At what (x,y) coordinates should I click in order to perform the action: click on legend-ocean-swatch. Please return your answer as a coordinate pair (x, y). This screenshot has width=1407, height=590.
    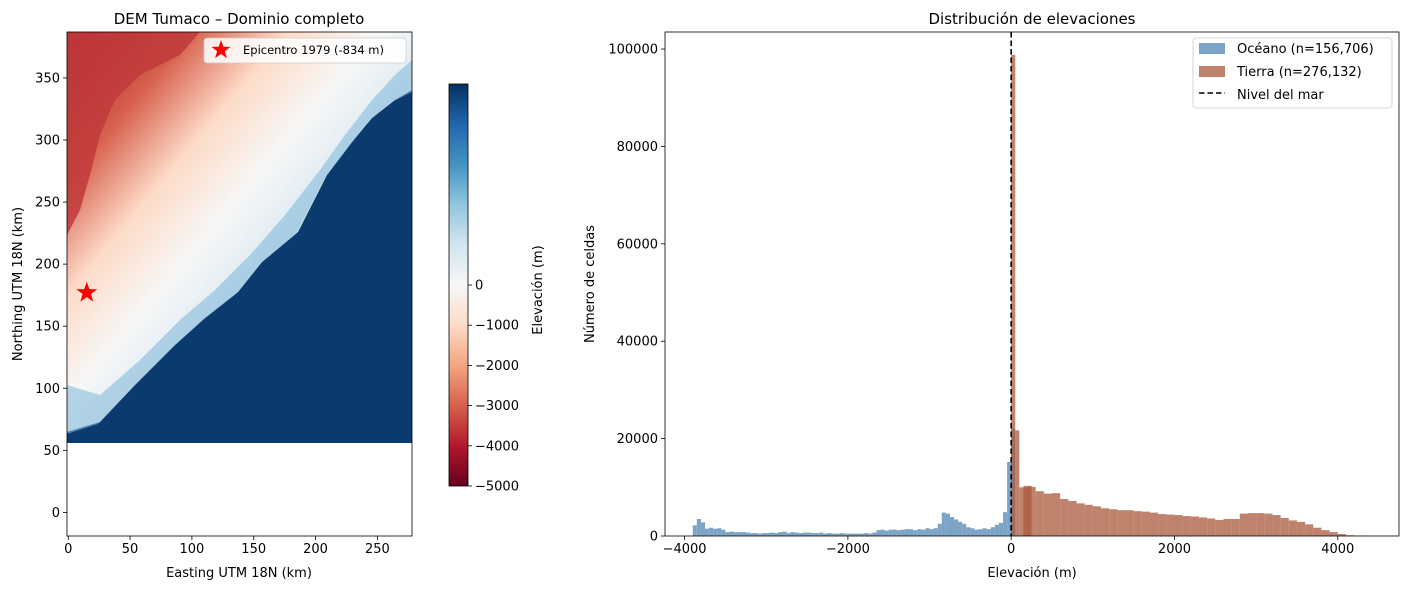
    Looking at the image, I should click on (1212, 48).